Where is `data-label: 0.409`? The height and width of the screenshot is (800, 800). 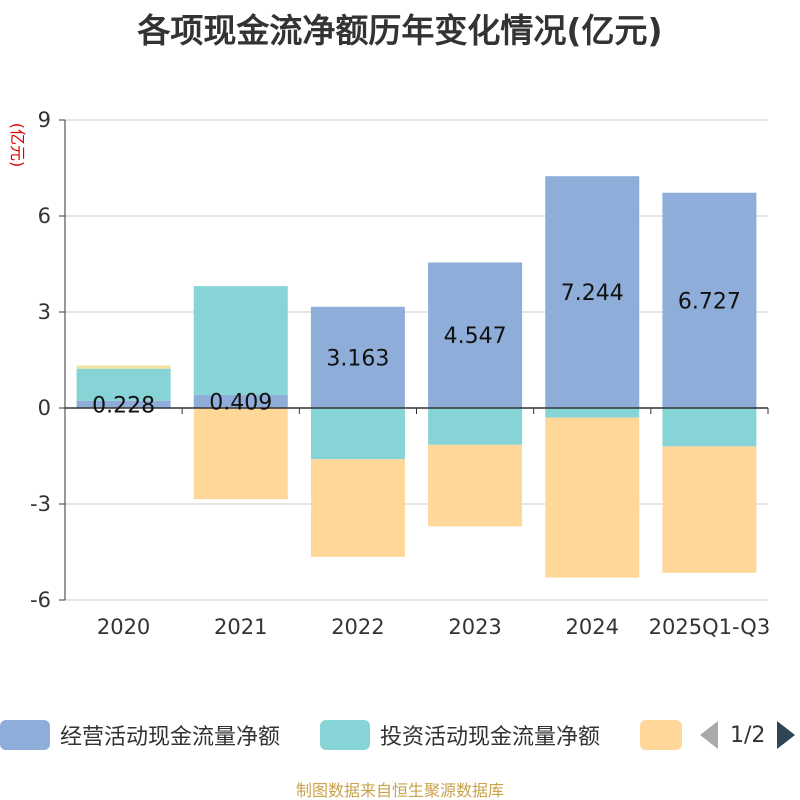
data-label: 0.409 is located at coordinates (240, 402).